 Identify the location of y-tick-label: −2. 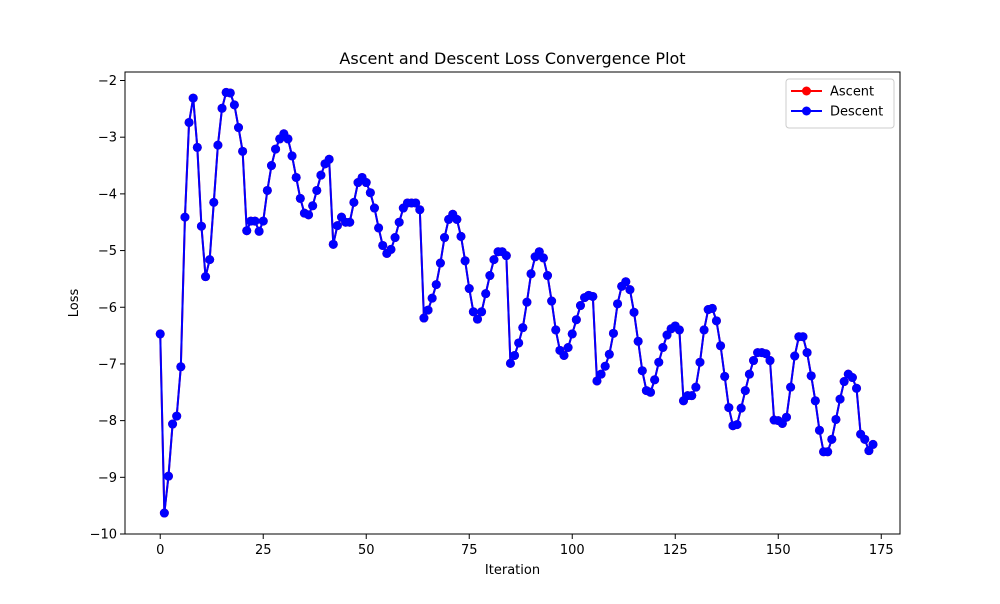
(107, 81).